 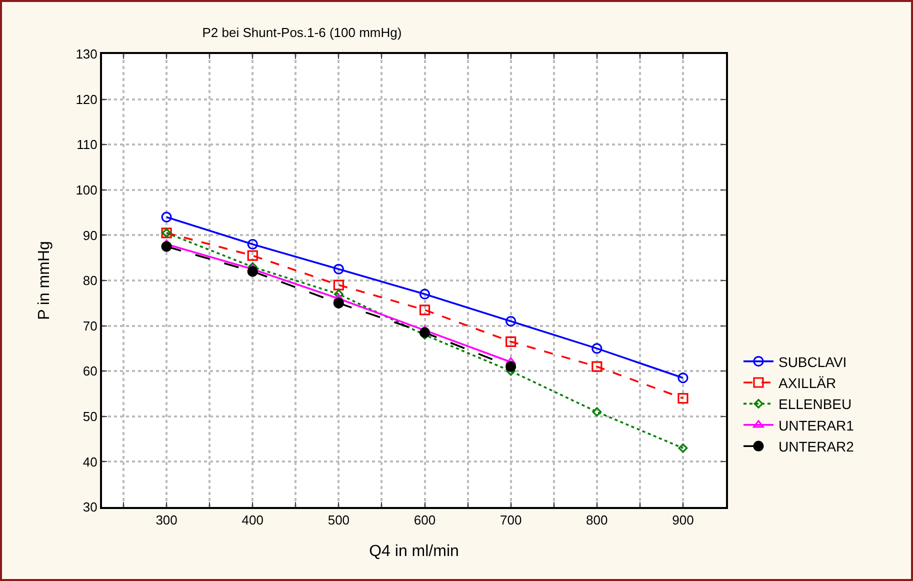 I want to click on y-tick-label: 100, so click(x=87, y=190).